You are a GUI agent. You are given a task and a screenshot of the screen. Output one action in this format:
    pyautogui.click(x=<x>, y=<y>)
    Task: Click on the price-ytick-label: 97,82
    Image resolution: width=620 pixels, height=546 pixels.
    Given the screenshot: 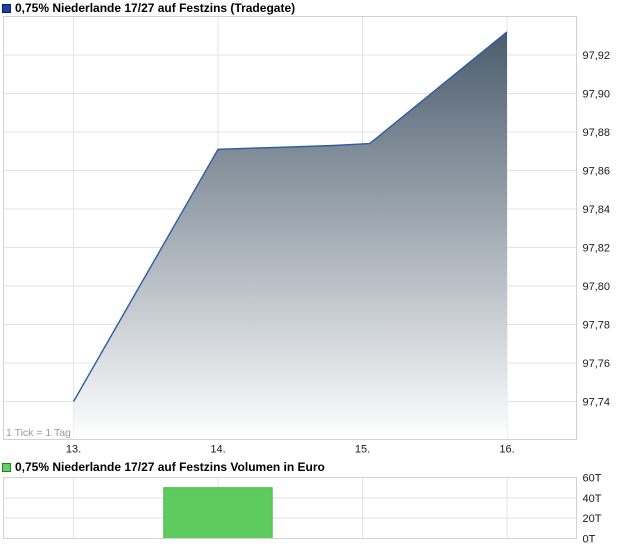 What is the action you would take?
    pyautogui.click(x=597, y=249)
    